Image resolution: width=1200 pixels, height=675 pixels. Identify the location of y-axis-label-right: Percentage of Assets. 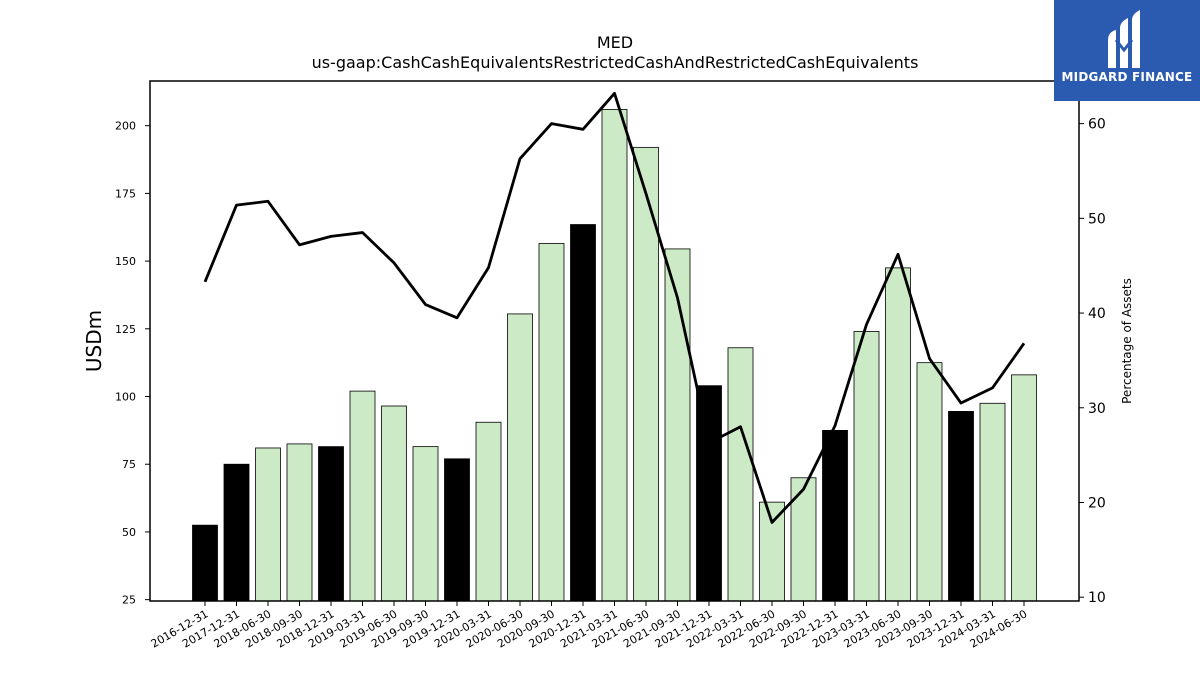
(1127, 341).